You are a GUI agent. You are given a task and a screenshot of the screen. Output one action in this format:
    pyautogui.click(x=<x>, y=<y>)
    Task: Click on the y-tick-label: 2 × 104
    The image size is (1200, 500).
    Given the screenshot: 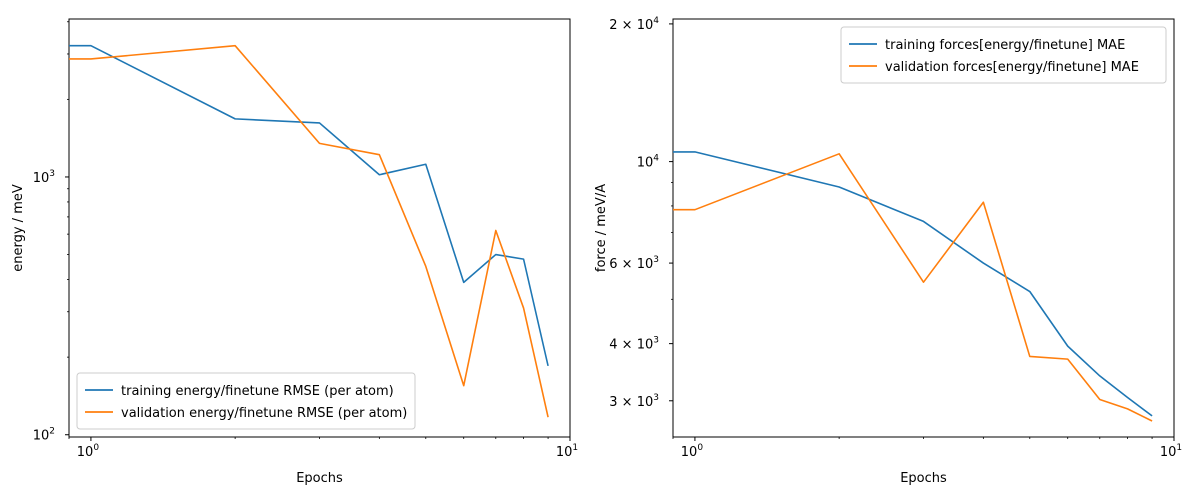 What is the action you would take?
    pyautogui.click(x=634, y=24)
    